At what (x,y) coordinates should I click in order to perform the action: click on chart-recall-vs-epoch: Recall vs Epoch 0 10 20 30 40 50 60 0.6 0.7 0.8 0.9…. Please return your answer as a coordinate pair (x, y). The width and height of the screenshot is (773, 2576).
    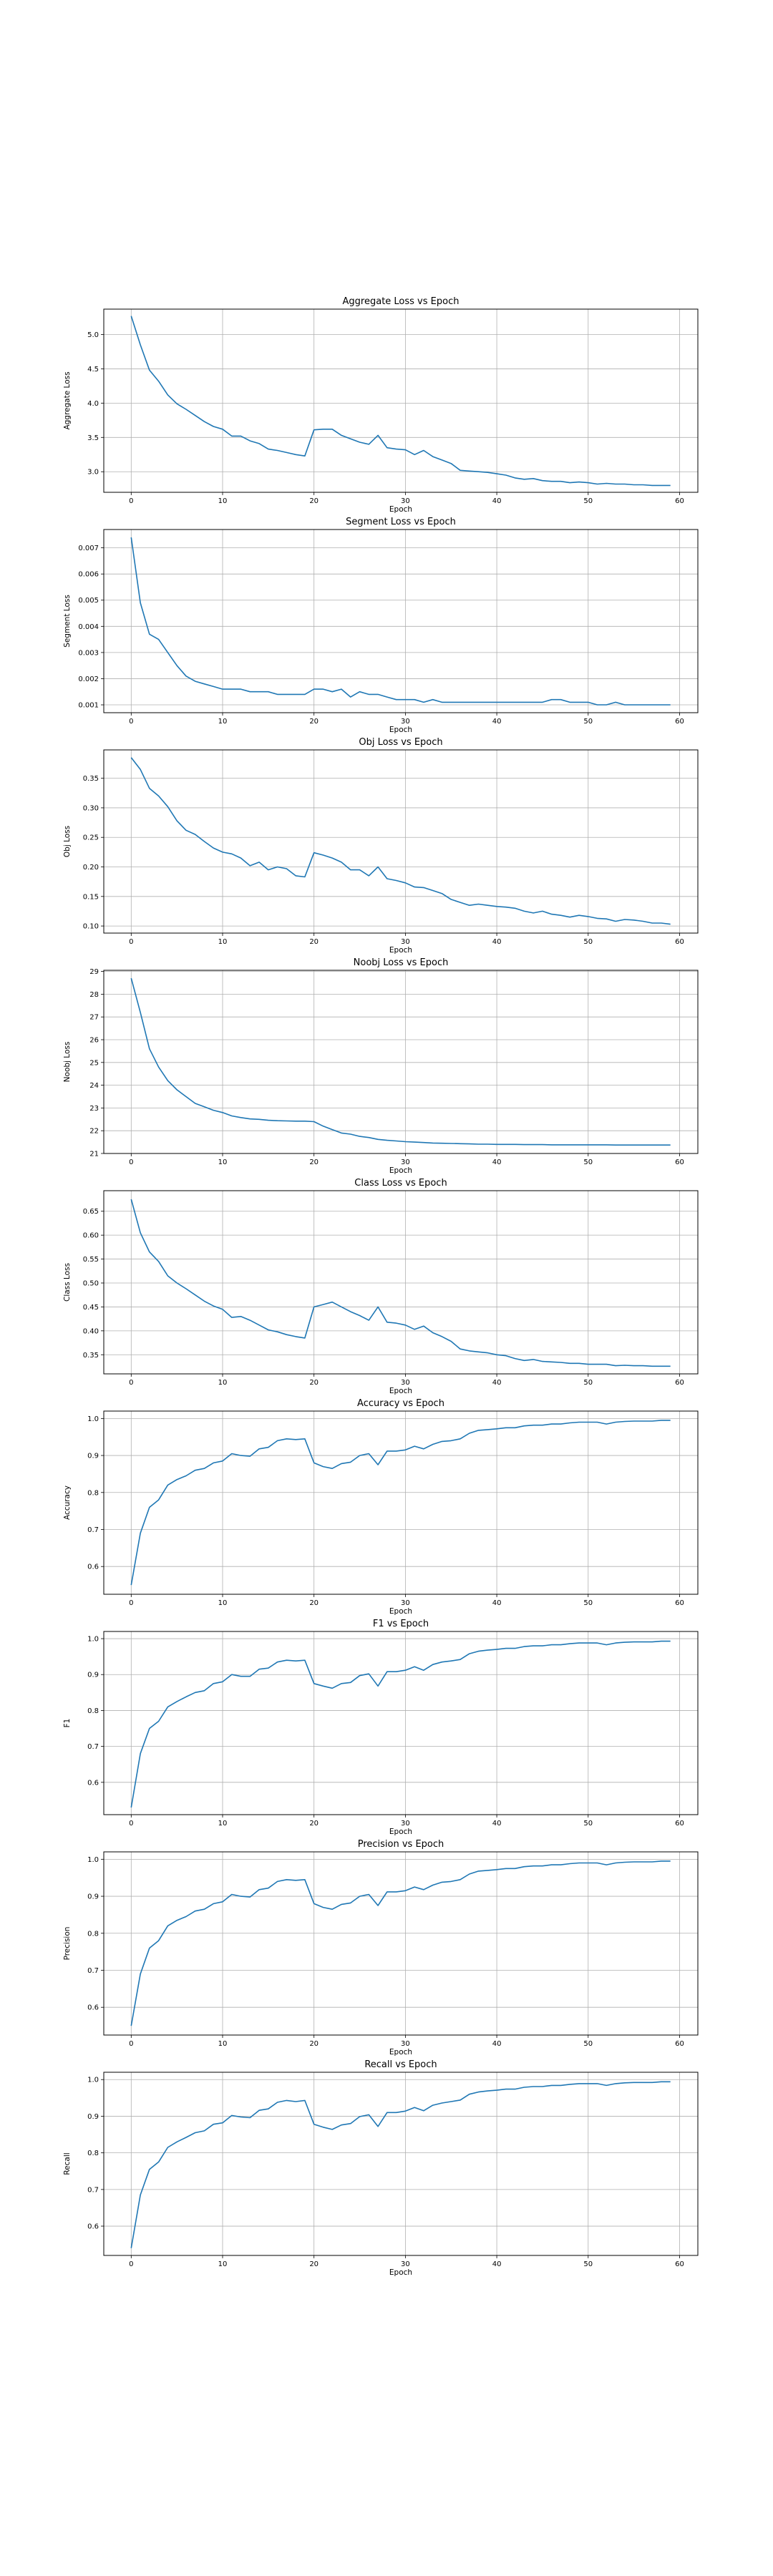
    Looking at the image, I should click on (381, 2168).